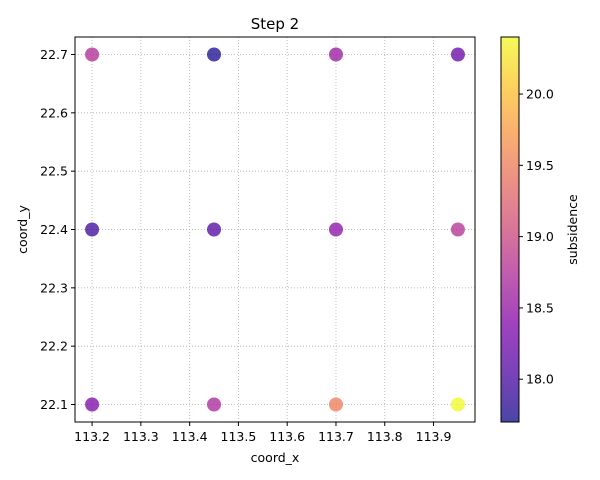 This screenshot has height=480, width=600. What do you see at coordinates (54, 346) in the screenshot?
I see `y-tick-label: 22.2` at bounding box center [54, 346].